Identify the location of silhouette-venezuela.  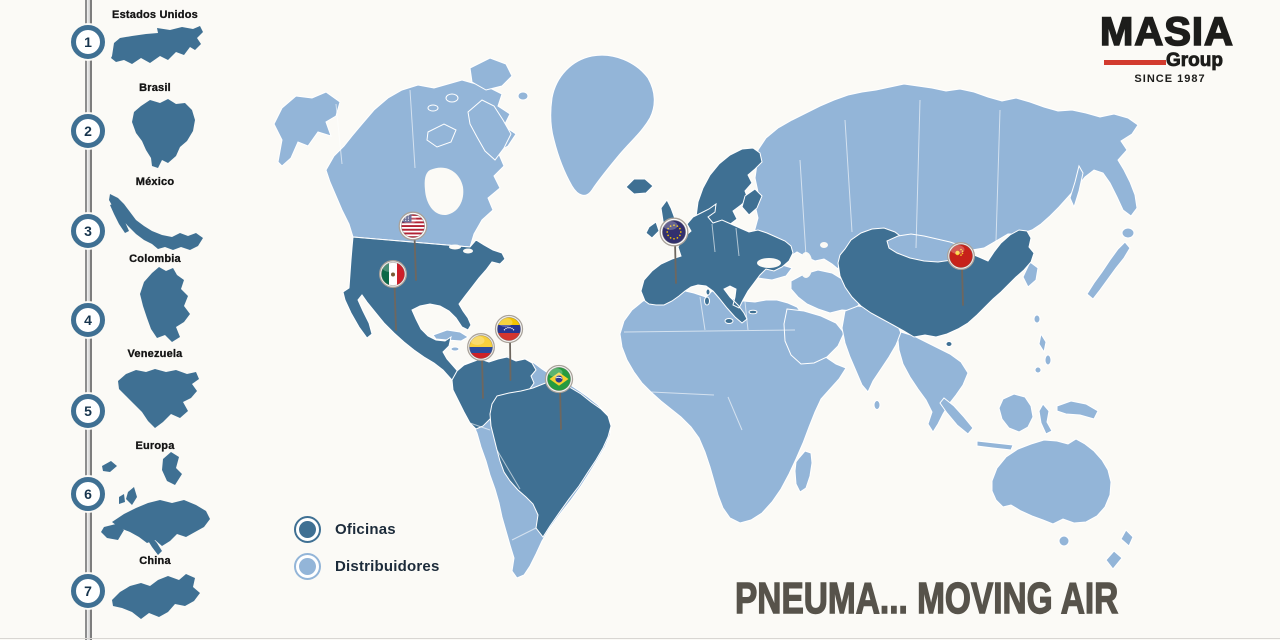
(158, 398).